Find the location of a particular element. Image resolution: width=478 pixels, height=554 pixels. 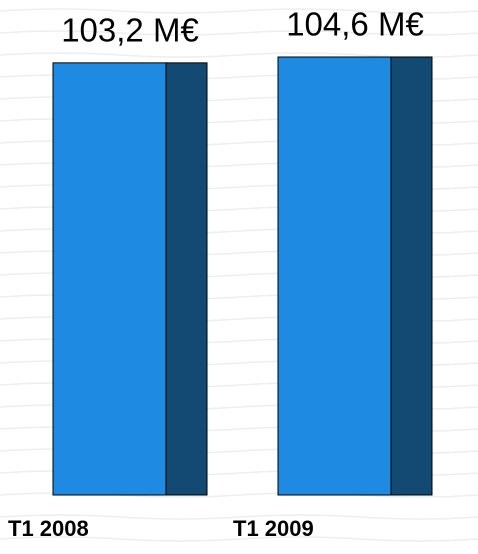

category-label: T1 2009 is located at coordinates (273, 528).